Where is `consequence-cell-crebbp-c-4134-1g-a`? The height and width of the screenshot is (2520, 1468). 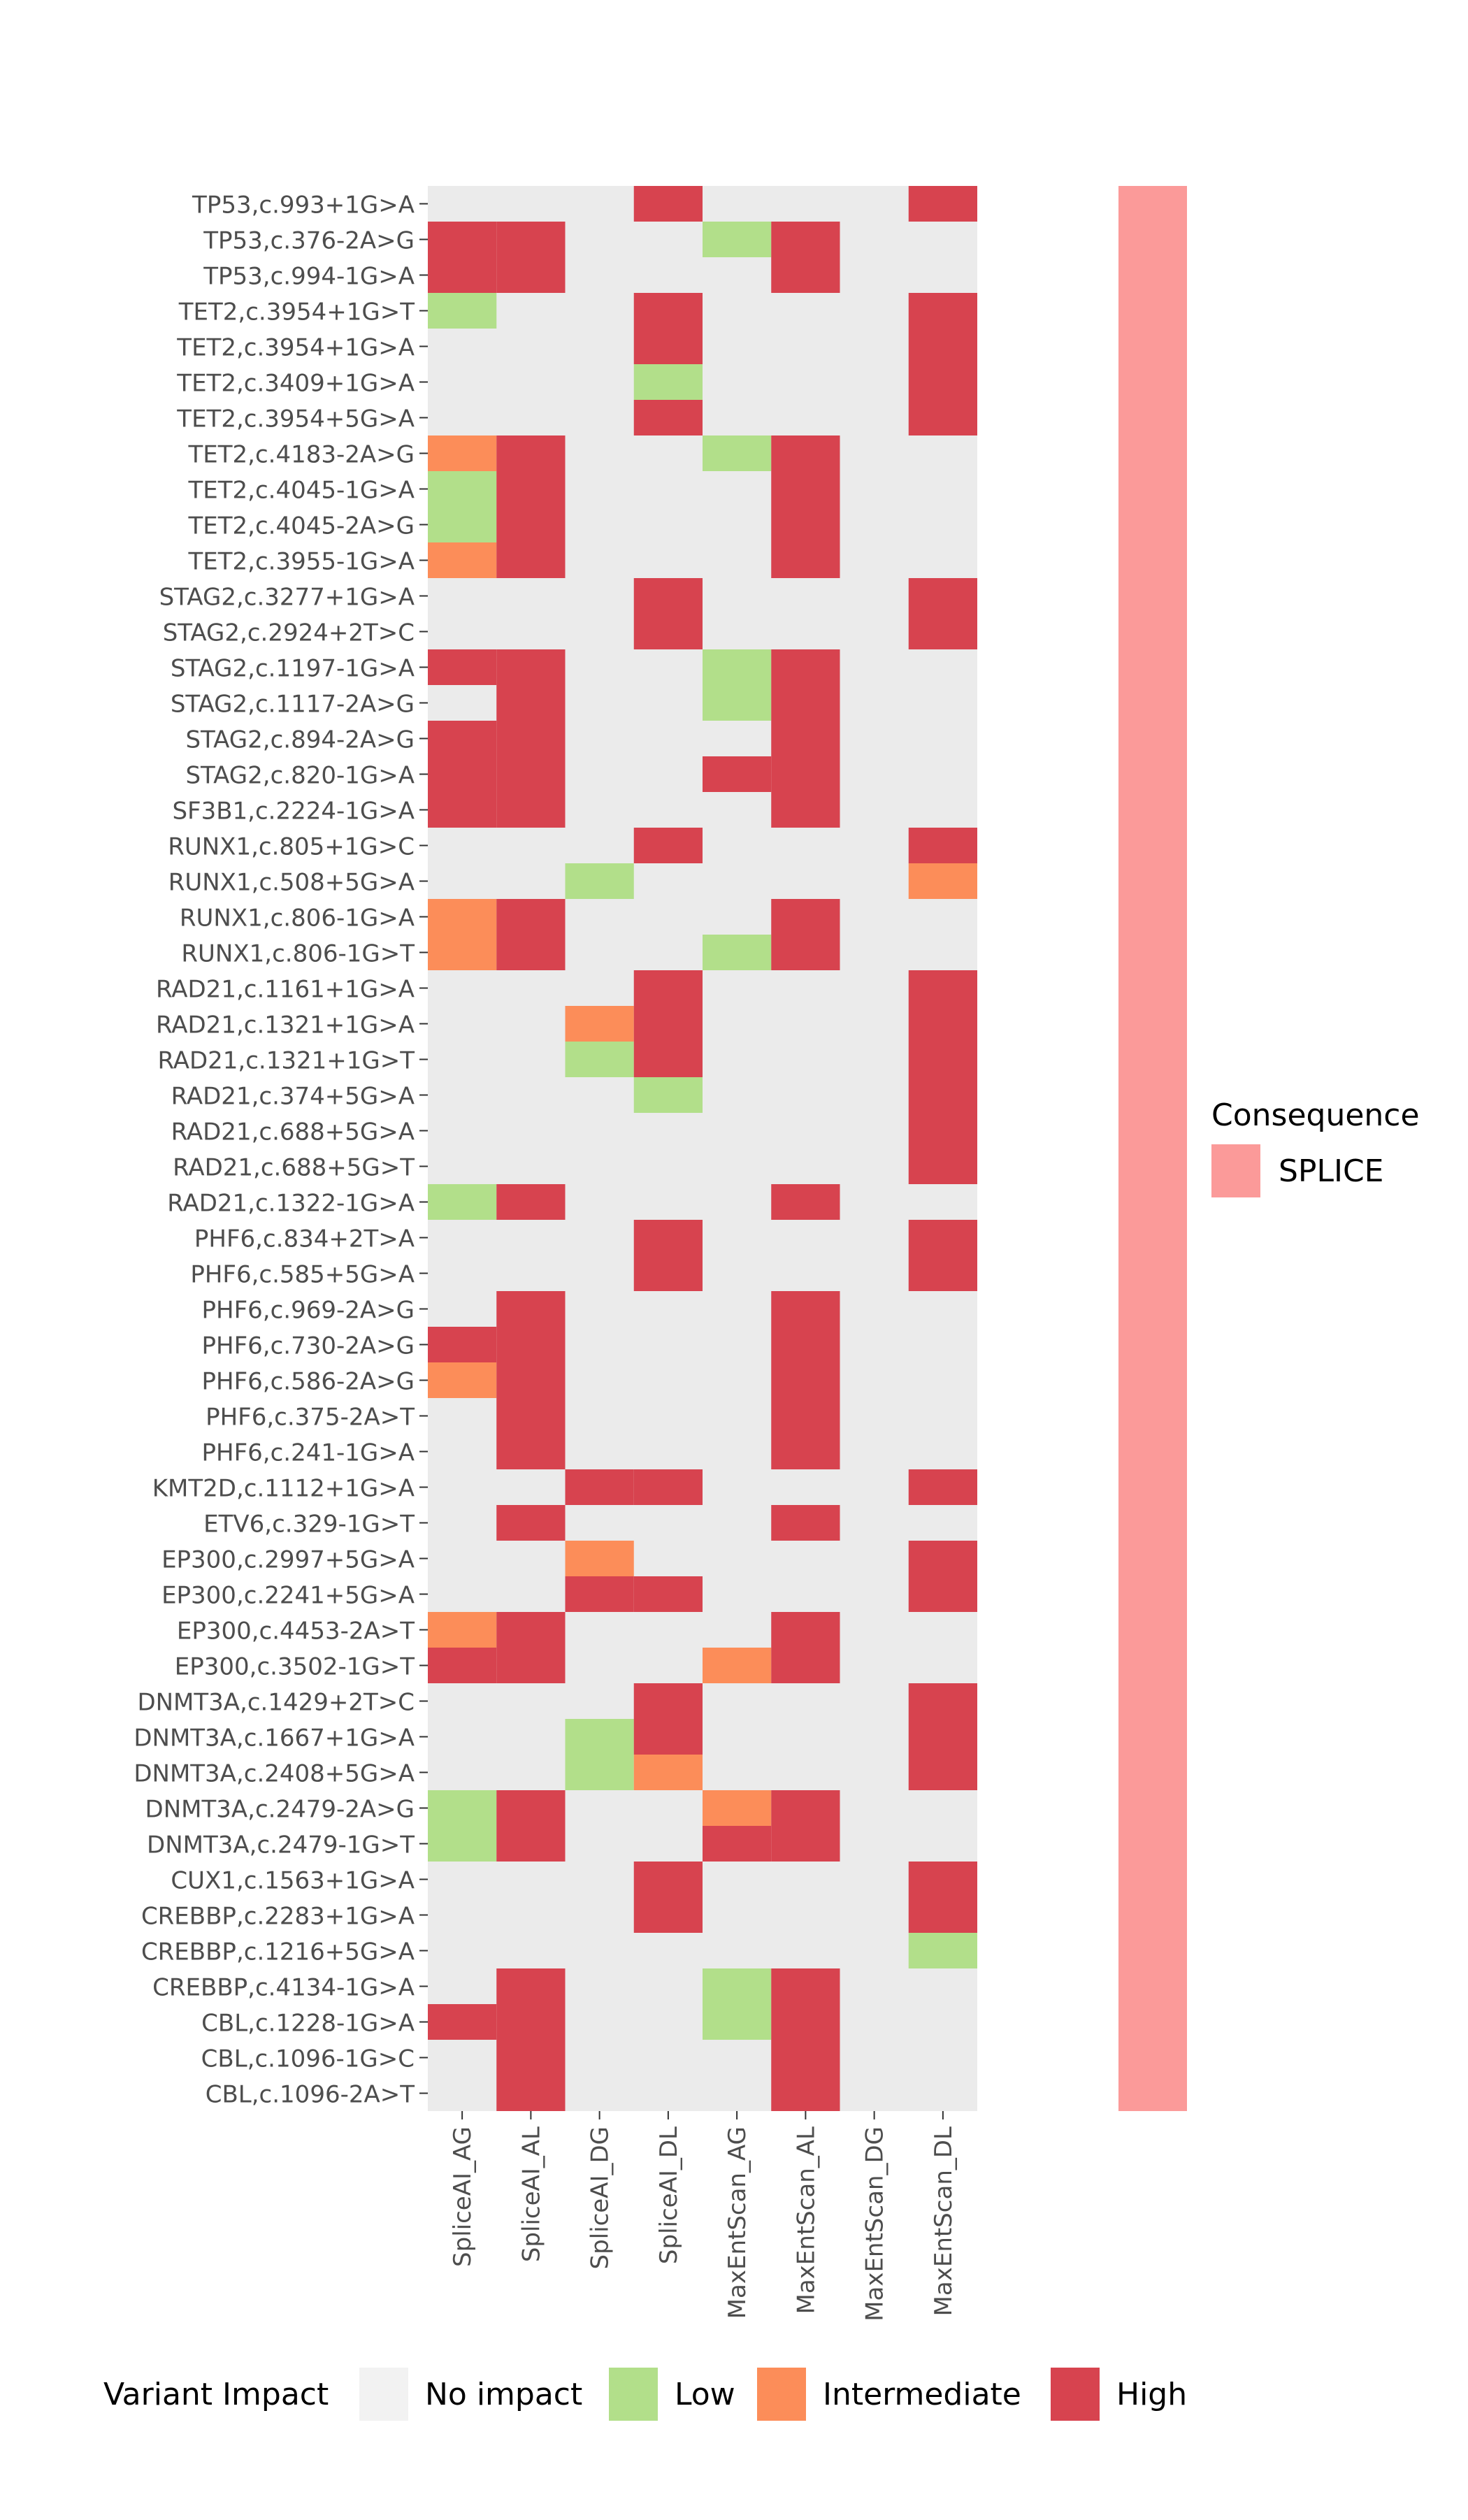
consequence-cell-crebbp-c-4134-1g-a is located at coordinates (1152, 1986).